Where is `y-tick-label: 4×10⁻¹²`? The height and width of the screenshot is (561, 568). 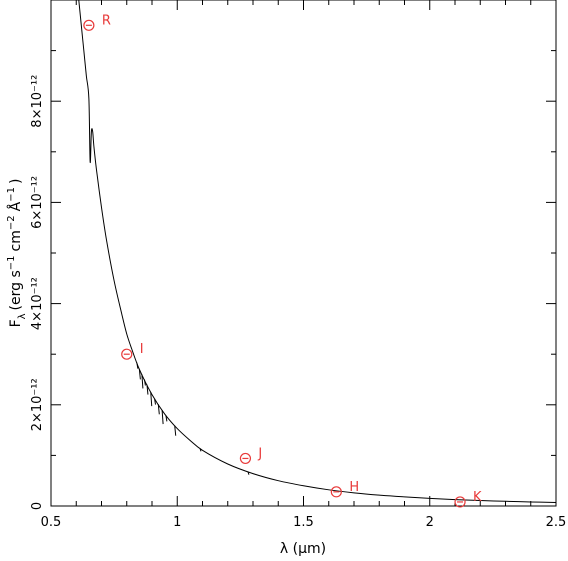
y-tick-label: 4×10⁻¹² is located at coordinates (37, 303).